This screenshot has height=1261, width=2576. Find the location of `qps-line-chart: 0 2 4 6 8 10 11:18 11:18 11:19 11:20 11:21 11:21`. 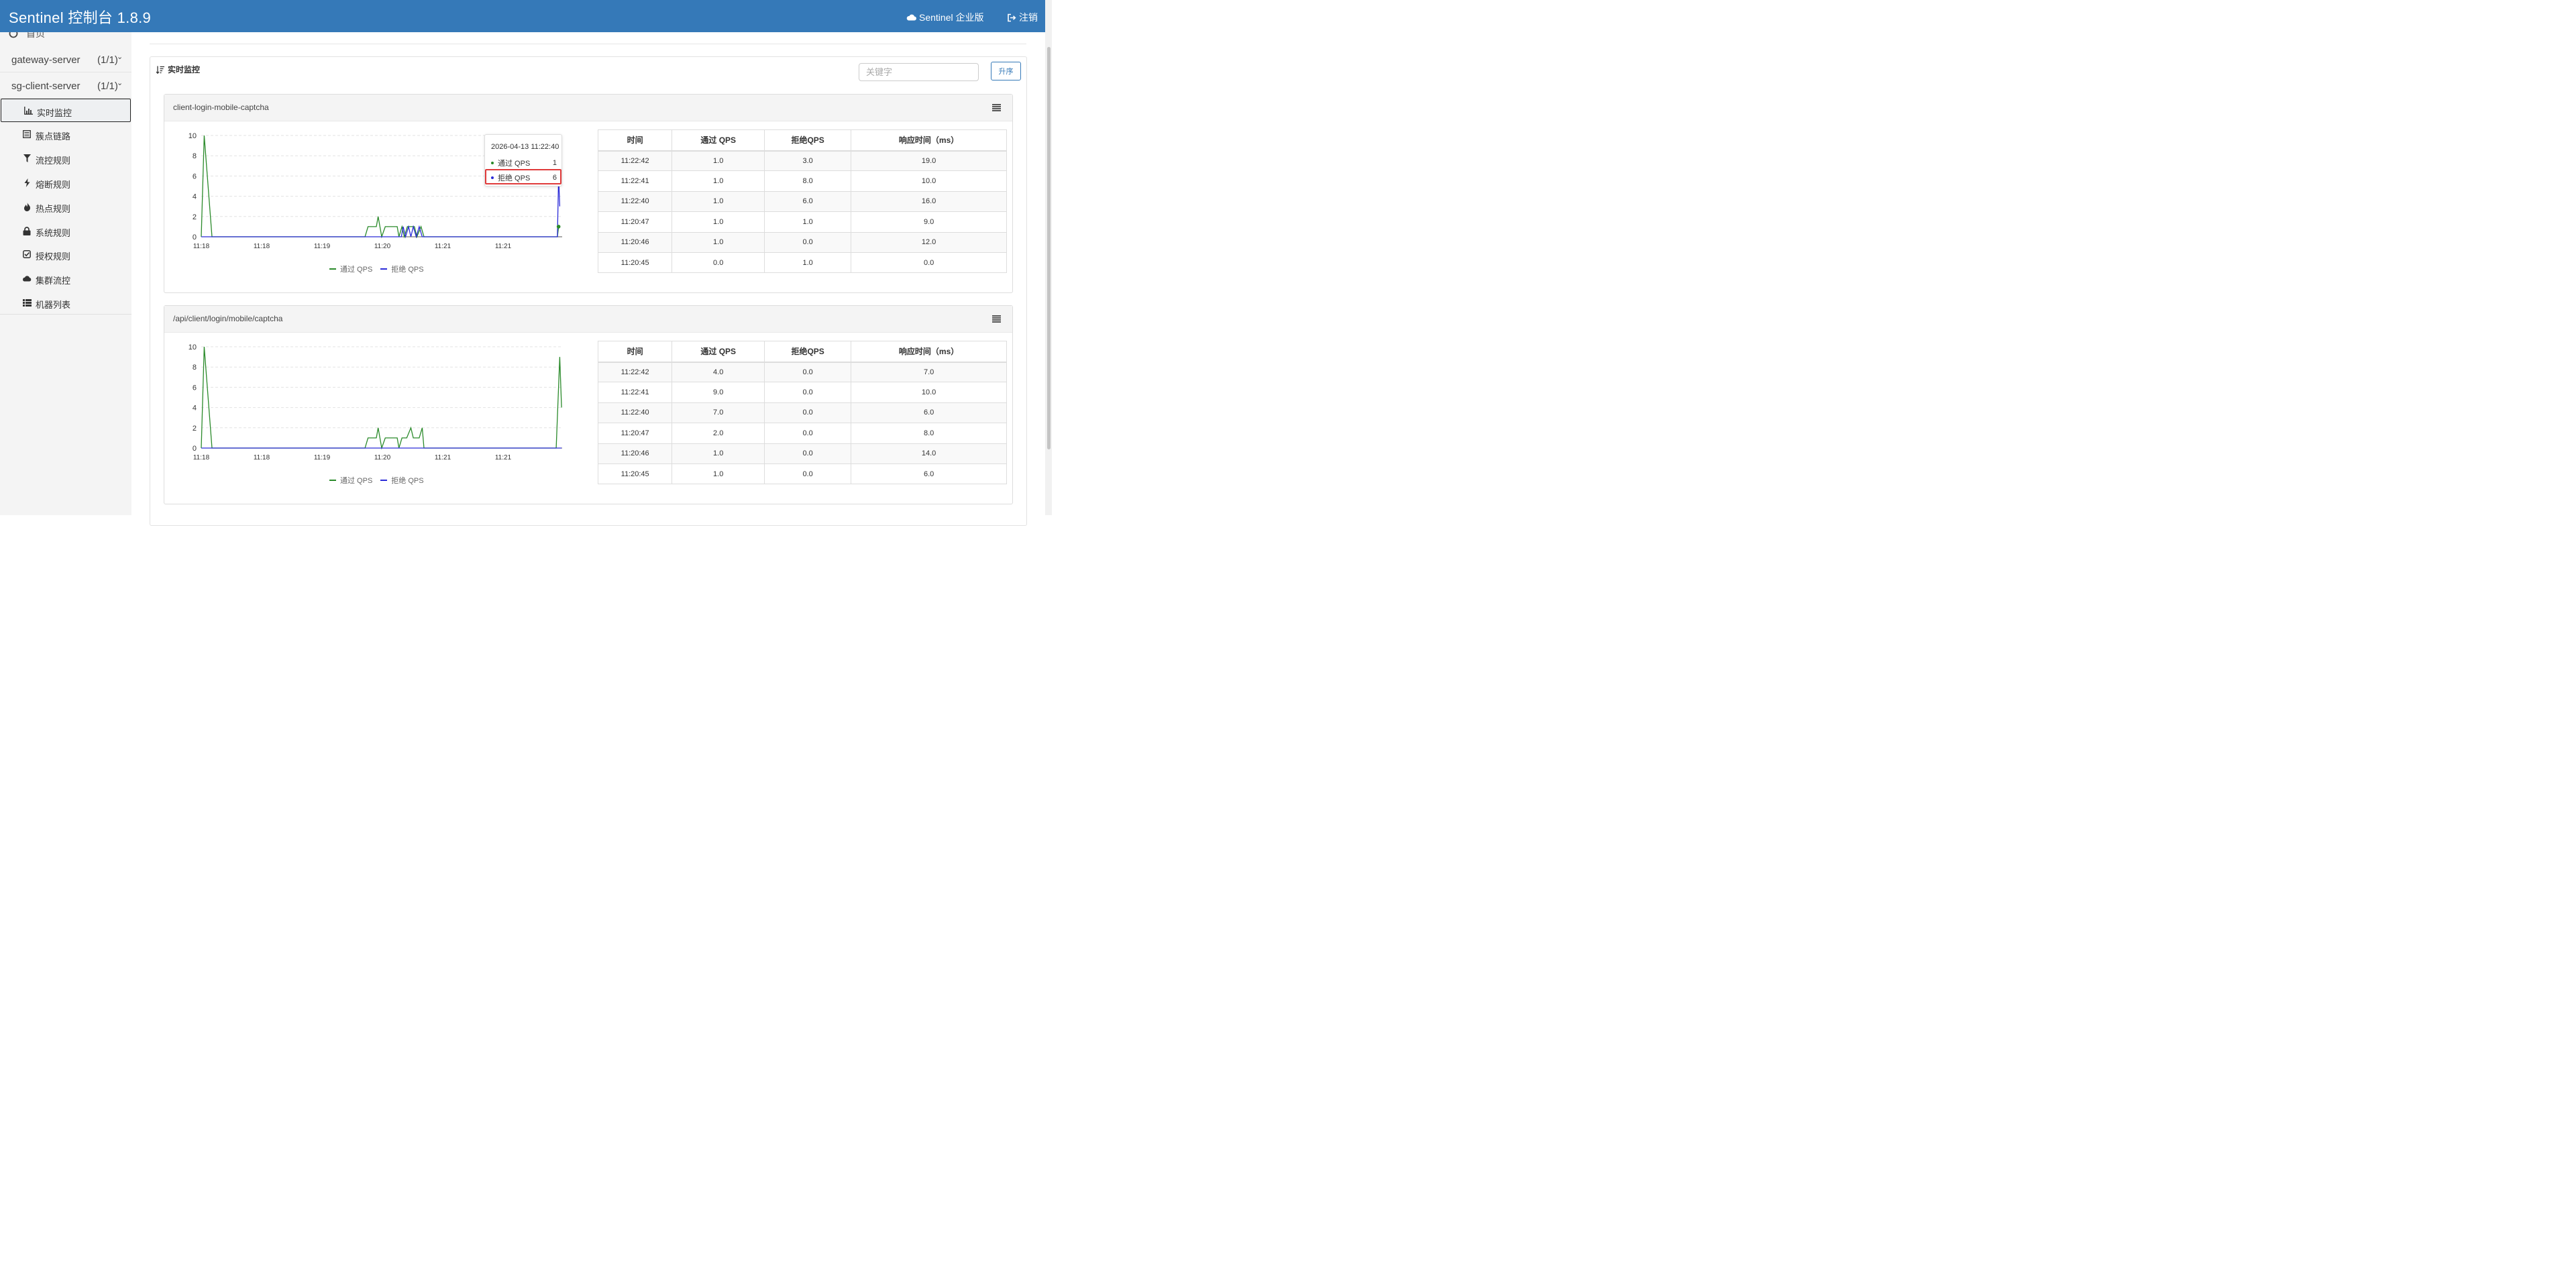

qps-line-chart: 0 2 4 6 8 10 11:18 11:18 11:19 11:20 11:21 11:21 is located at coordinates (372, 404).